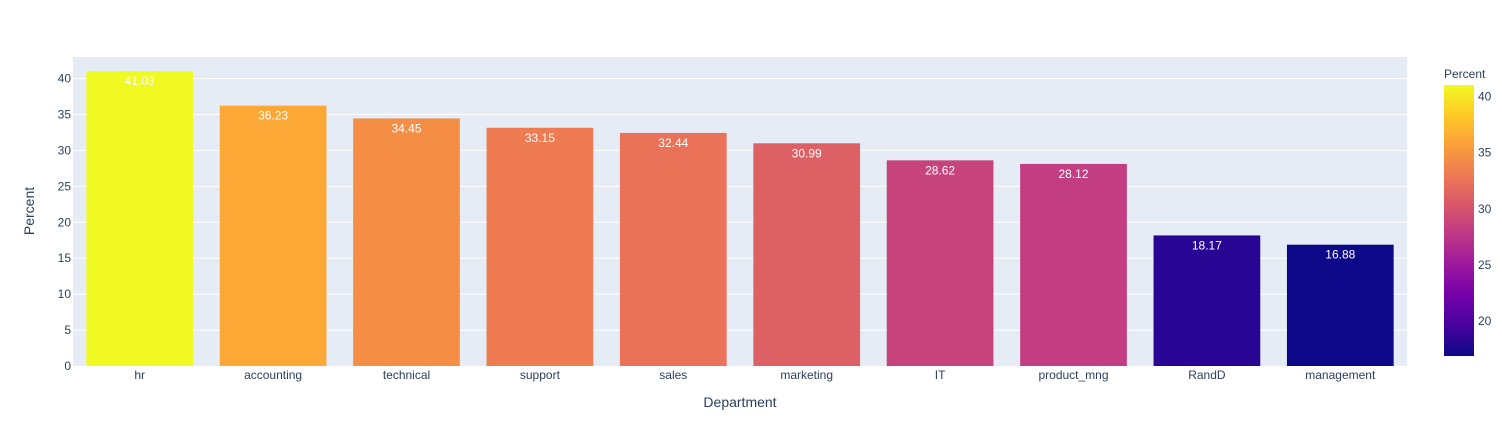 This screenshot has width=1502, height=444. What do you see at coordinates (1073, 375) in the screenshot?
I see `x-tick-label: product_mng` at bounding box center [1073, 375].